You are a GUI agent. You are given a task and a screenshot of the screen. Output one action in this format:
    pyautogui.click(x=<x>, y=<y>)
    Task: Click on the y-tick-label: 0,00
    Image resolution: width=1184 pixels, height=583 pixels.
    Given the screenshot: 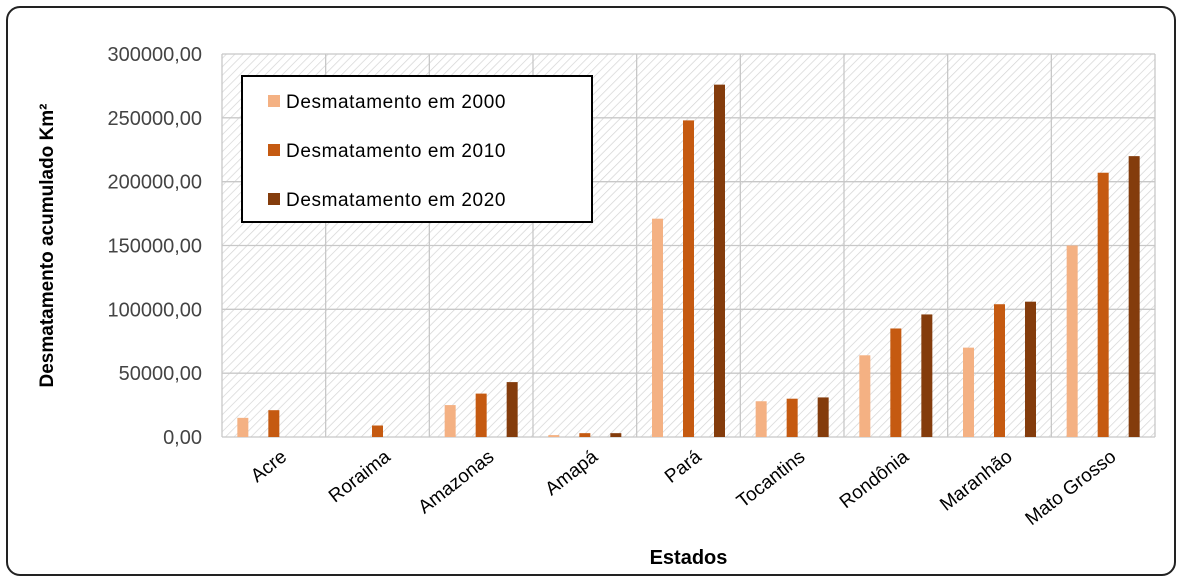 What is the action you would take?
    pyautogui.click(x=182, y=438)
    